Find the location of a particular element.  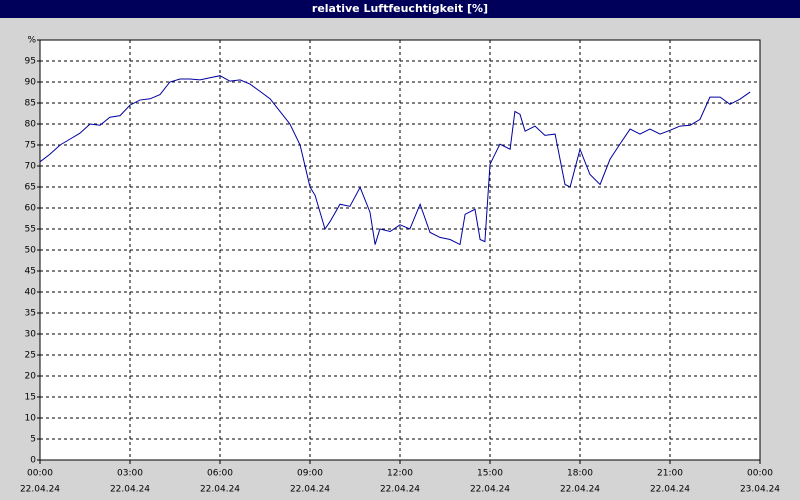

y-tick-label: 40 is located at coordinates (31, 293).